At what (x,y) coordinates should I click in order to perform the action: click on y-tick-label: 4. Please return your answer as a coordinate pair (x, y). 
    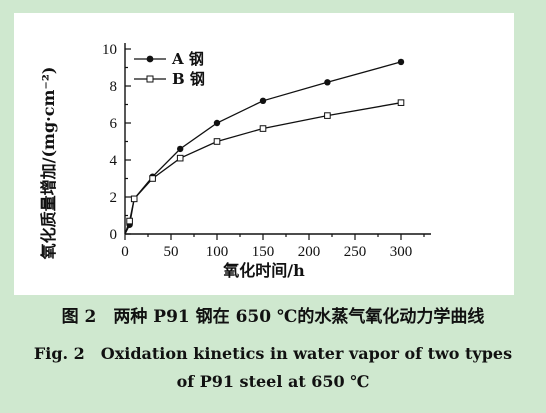
    Looking at the image, I should click on (114, 161).